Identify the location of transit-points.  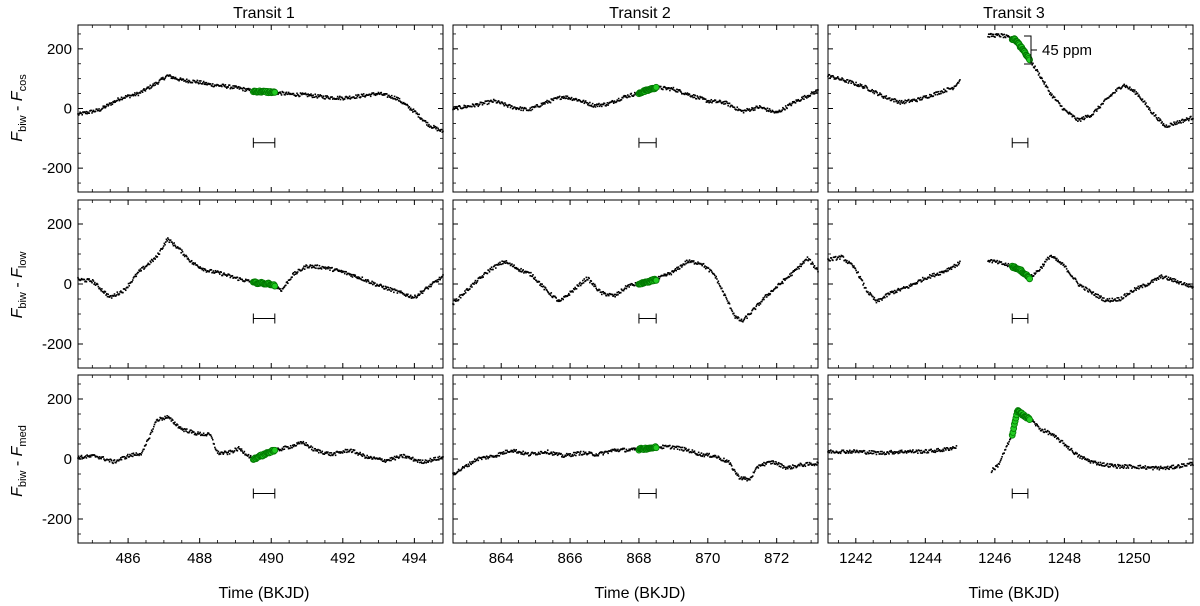
(264, 92).